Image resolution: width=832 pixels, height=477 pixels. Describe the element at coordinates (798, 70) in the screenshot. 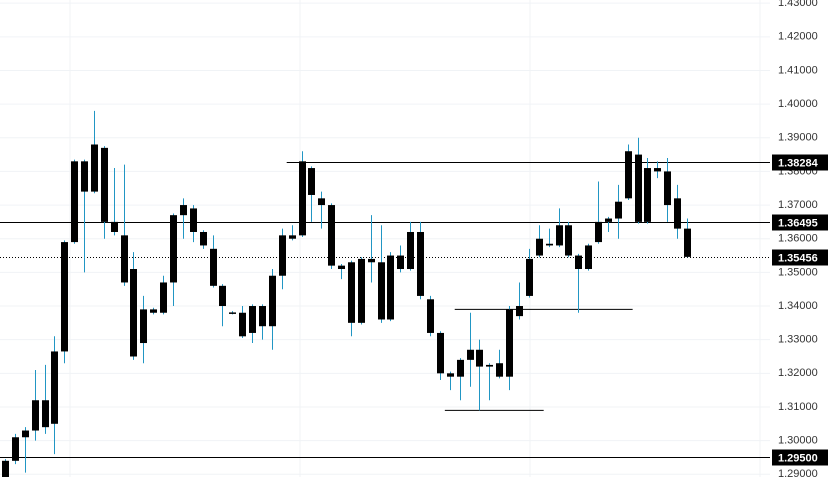

I see `y-tick-label: 1.41000` at that location.